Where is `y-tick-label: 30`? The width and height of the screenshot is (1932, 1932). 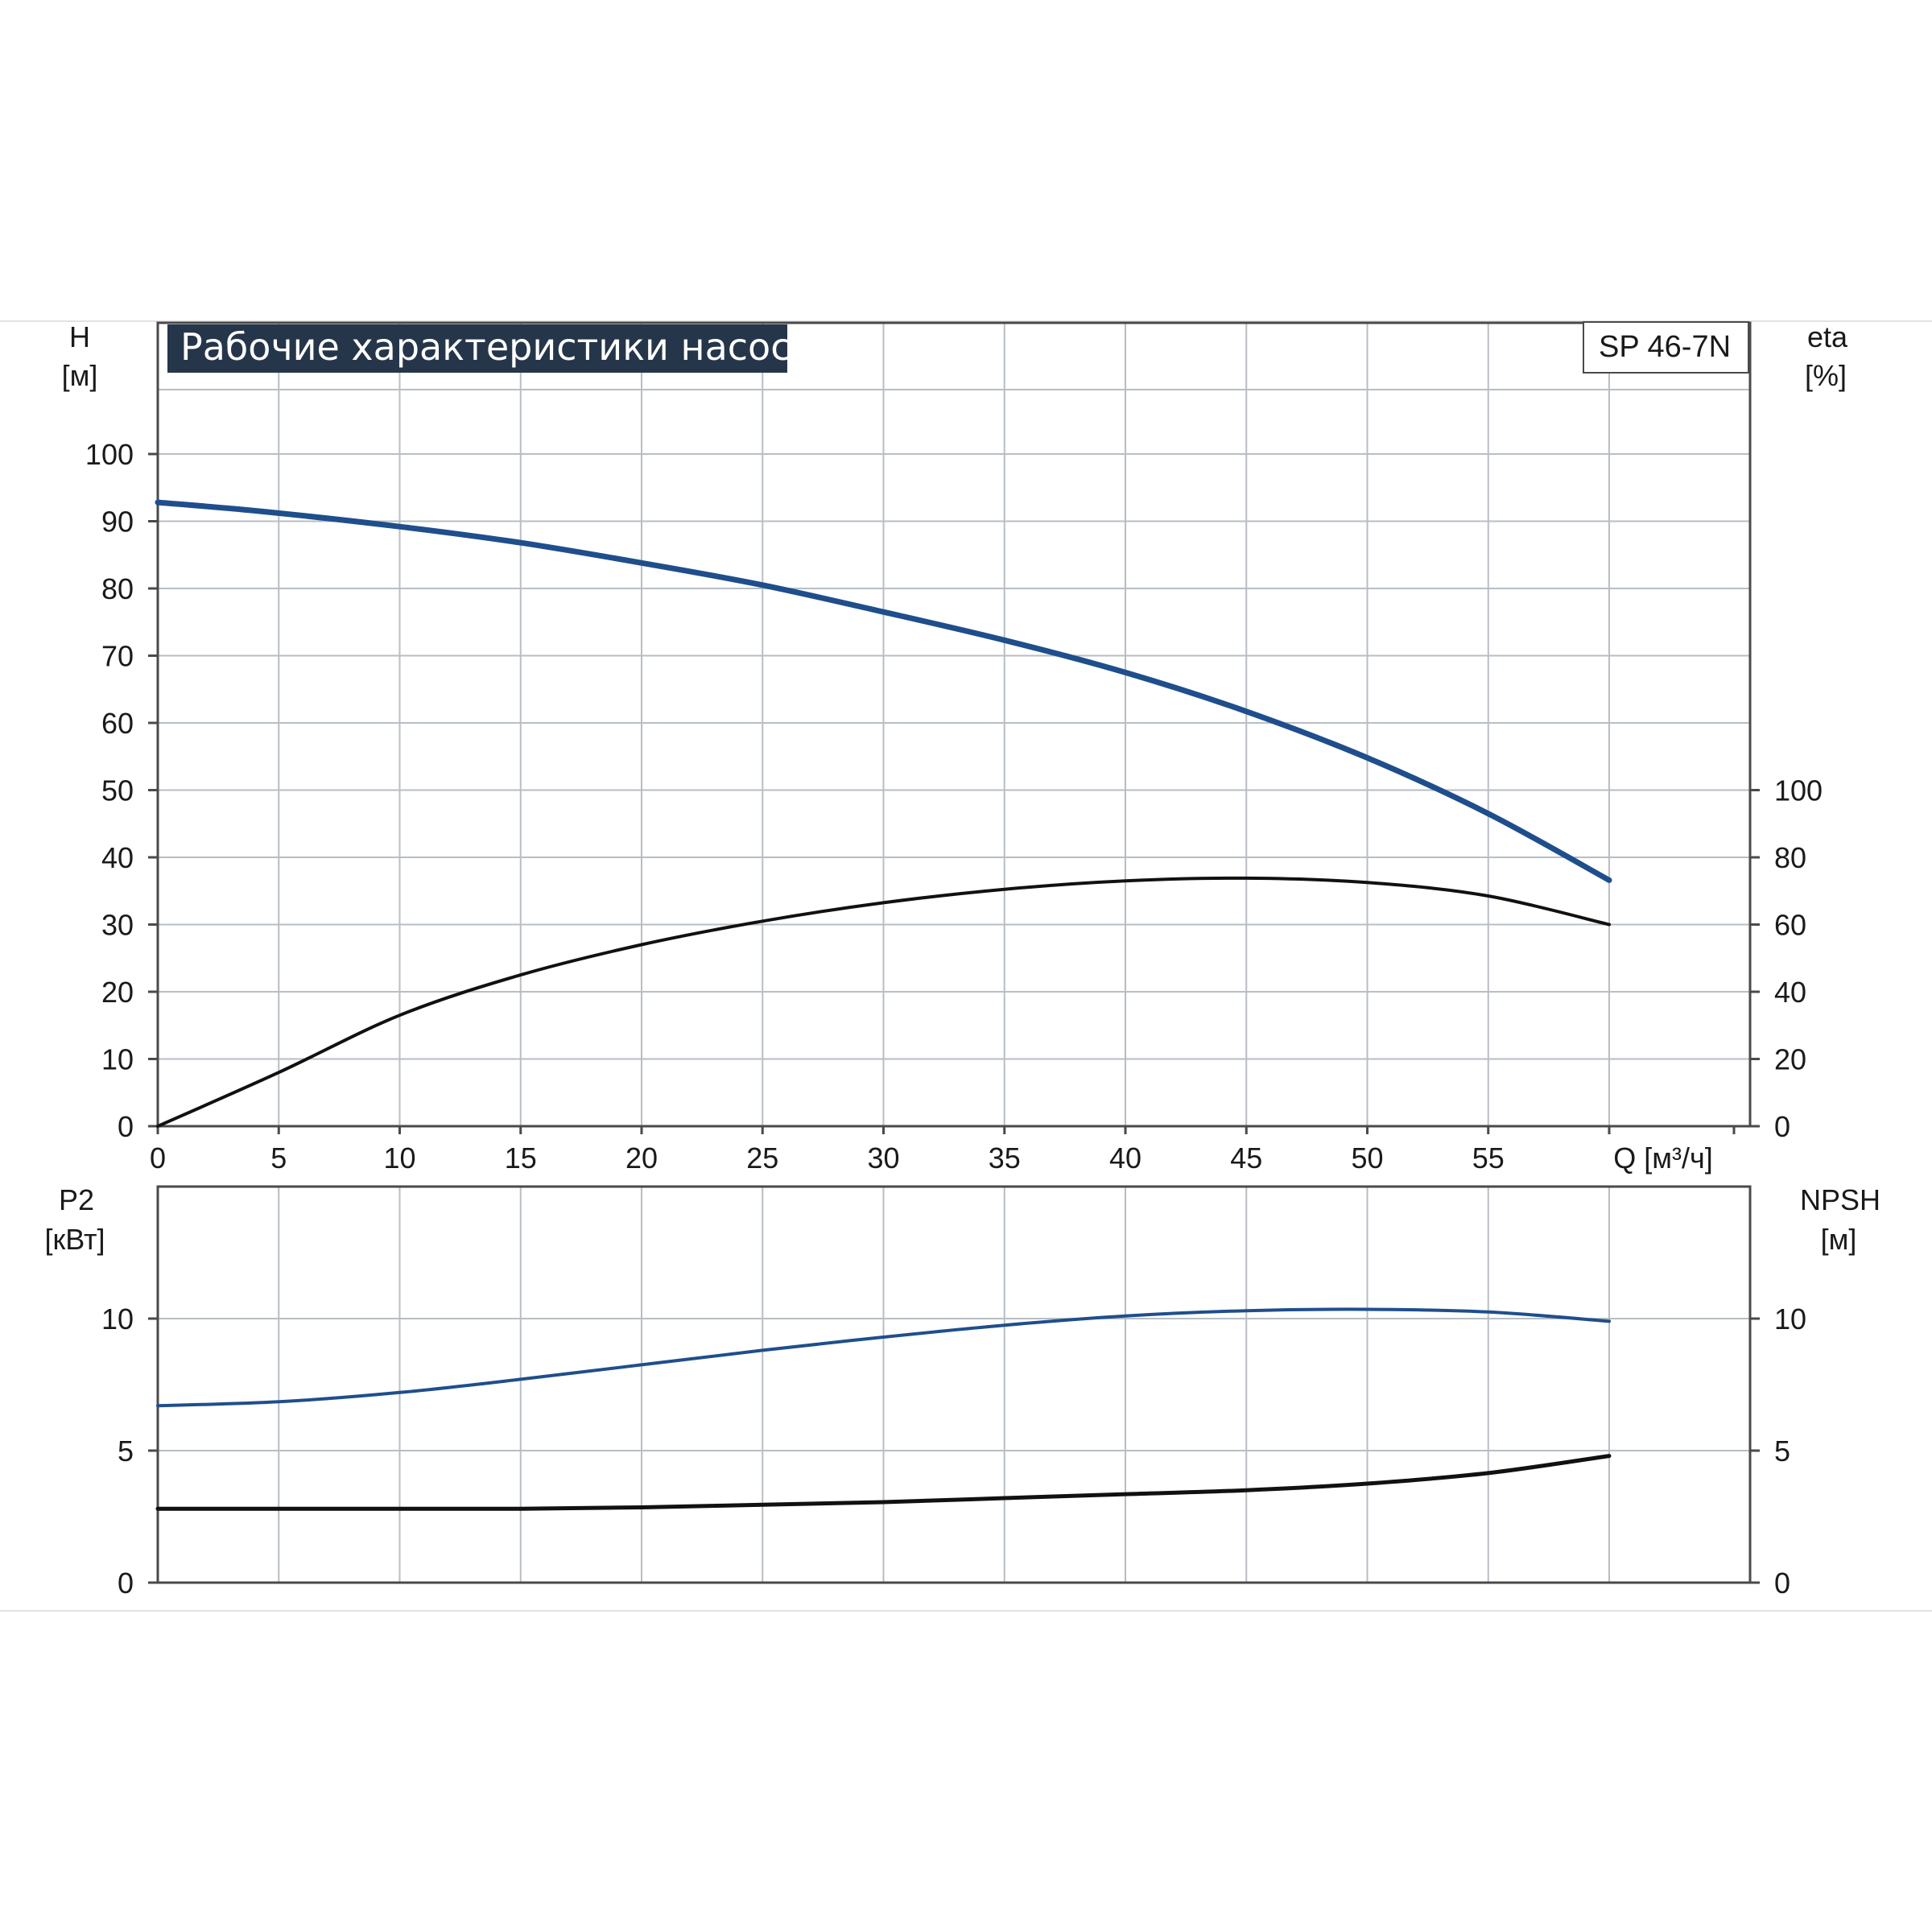
y-tick-label: 30 is located at coordinates (117, 926).